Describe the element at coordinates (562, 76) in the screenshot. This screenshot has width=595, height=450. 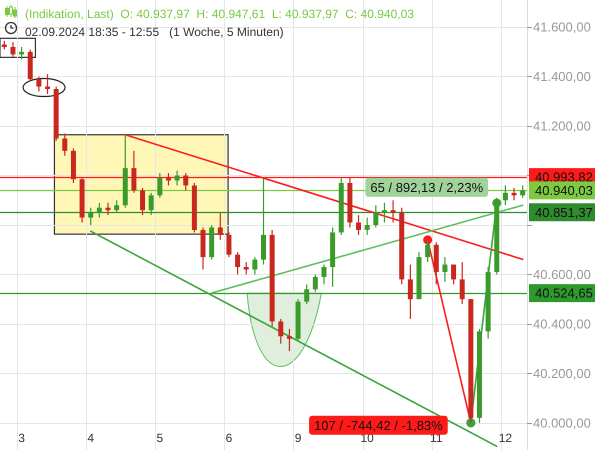
I see `y-tick-label: 41.400,00` at that location.